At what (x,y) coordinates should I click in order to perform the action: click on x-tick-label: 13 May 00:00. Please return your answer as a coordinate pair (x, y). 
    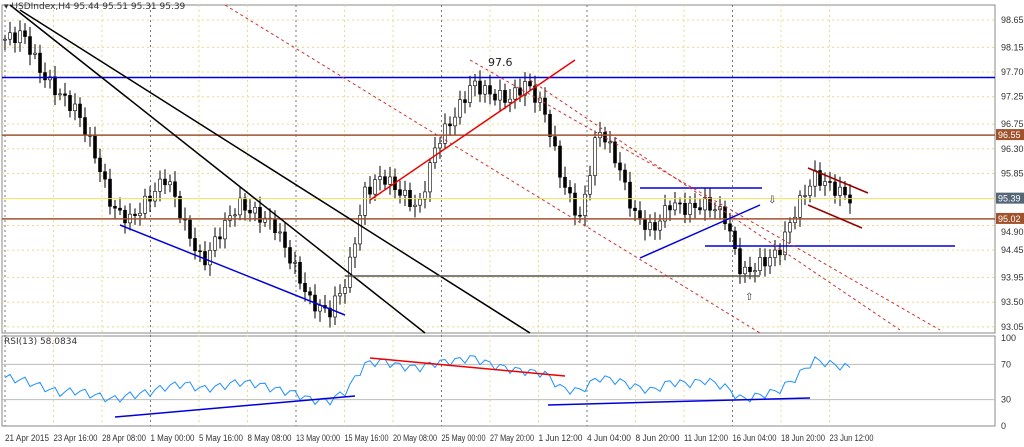
    Looking at the image, I should click on (318, 438).